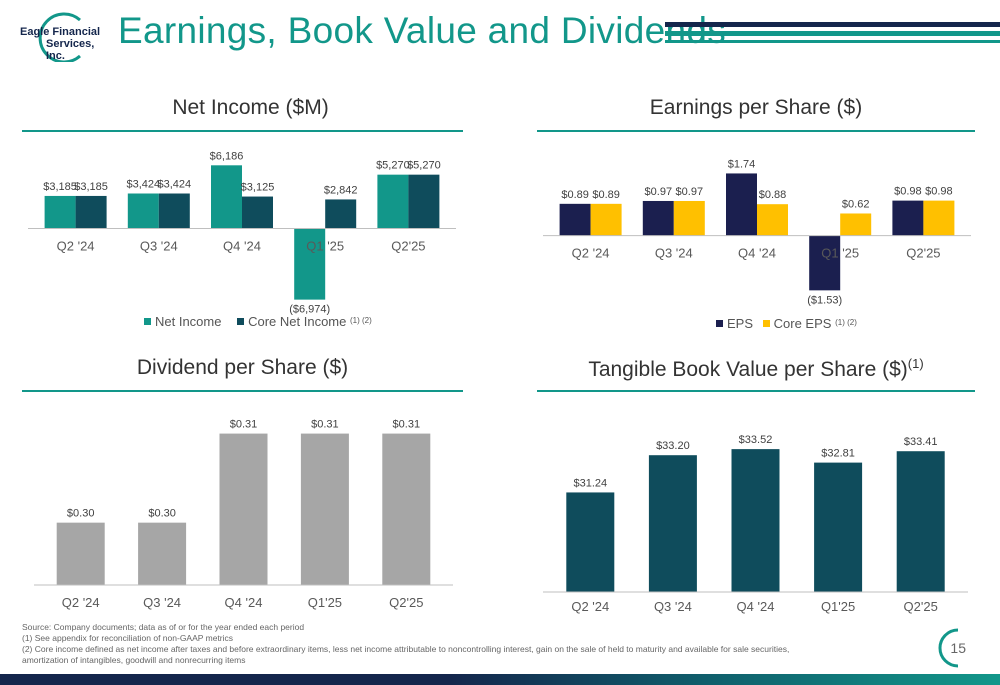  What do you see at coordinates (756, 107) in the screenshot?
I see `eps-title: Earnings per Share ($)` at bounding box center [756, 107].